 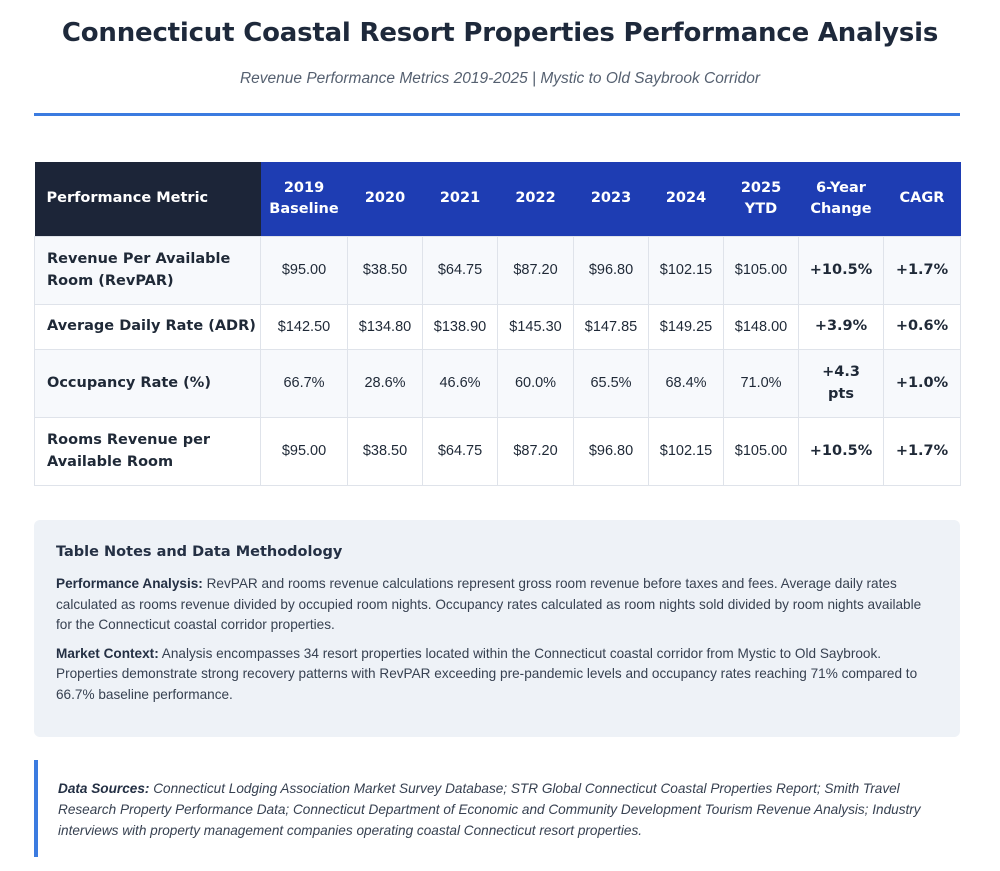 What do you see at coordinates (761, 383) in the screenshot?
I see `value-cell-2025-ytd: 71.0%` at bounding box center [761, 383].